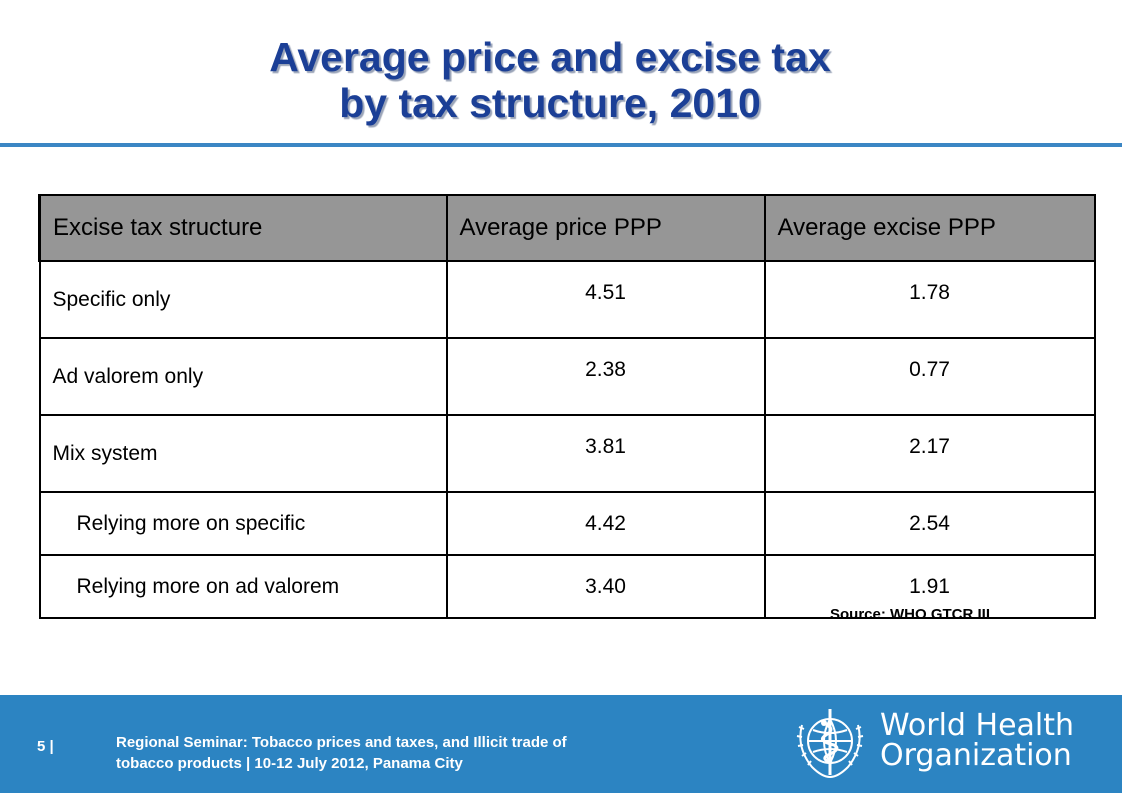 This screenshot has width=1122, height=793. Describe the element at coordinates (243, 586) in the screenshot. I see `row-label: Relying more on ad valorem` at that location.